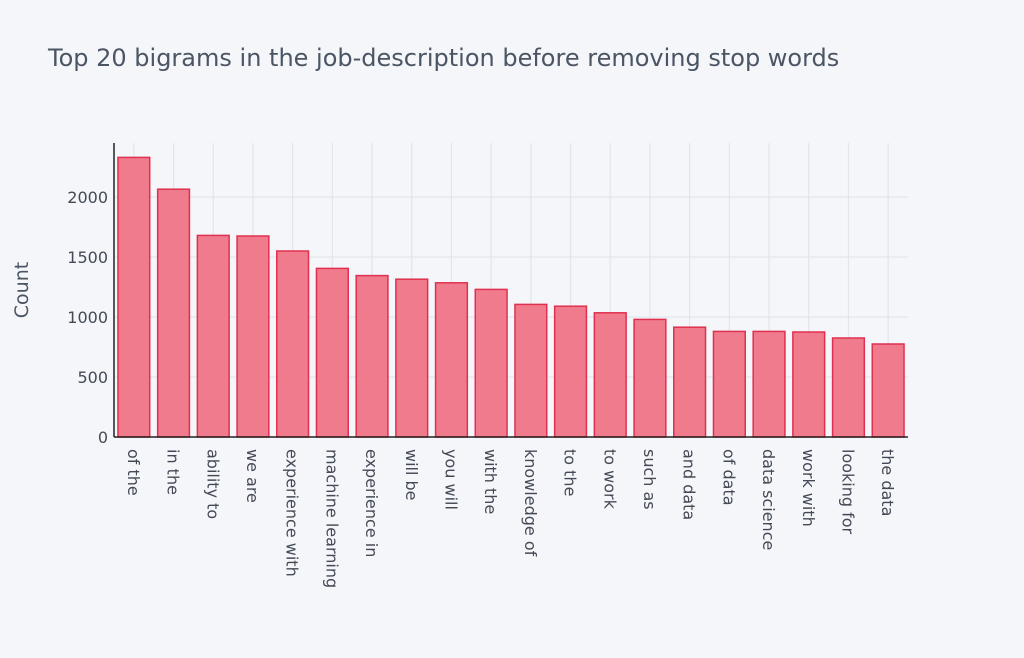  What do you see at coordinates (689, 484) in the screenshot?
I see `x-tick-label: and data` at bounding box center [689, 484].